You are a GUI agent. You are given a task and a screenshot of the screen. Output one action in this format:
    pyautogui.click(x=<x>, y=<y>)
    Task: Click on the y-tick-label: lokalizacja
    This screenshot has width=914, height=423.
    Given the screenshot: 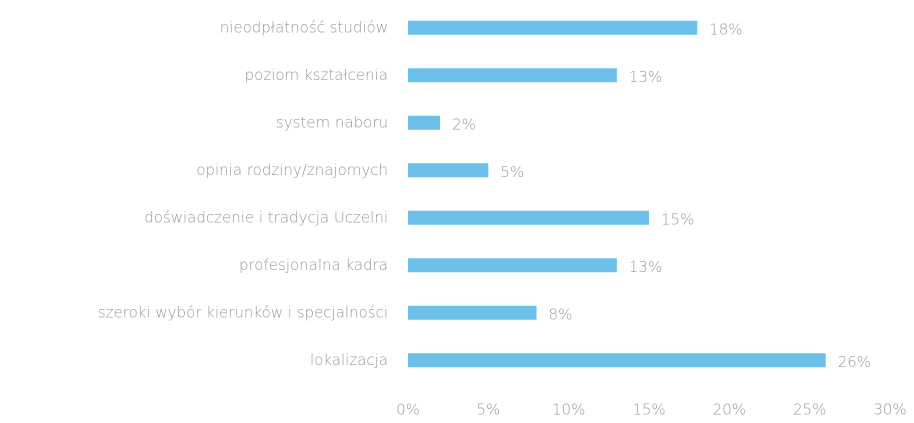 What is the action you would take?
    pyautogui.click(x=349, y=360)
    